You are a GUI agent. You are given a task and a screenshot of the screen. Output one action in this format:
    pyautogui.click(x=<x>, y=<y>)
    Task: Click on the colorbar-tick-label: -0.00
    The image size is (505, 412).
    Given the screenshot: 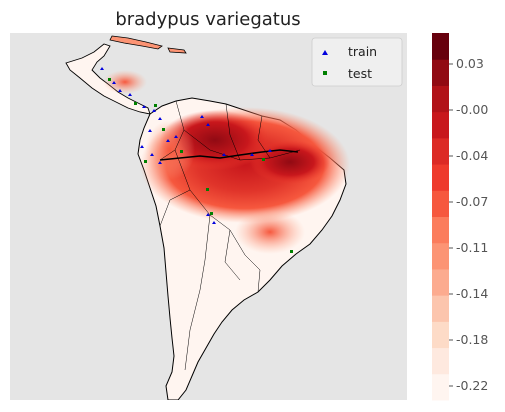 What is the action you would take?
    pyautogui.click(x=472, y=109)
    